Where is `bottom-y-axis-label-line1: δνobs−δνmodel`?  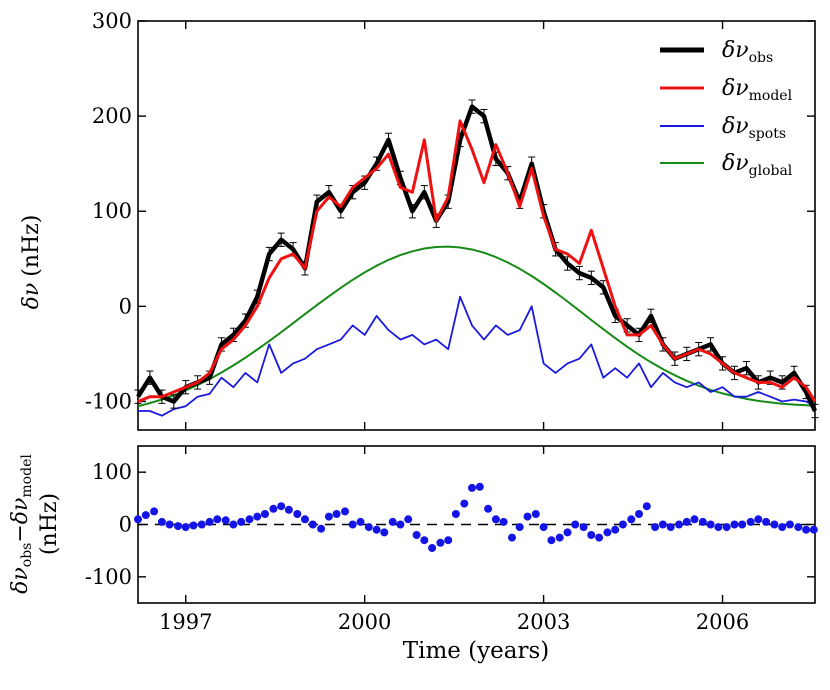 bottom-y-axis-label-line1: δνobs−δνmodel is located at coordinates (21, 524).